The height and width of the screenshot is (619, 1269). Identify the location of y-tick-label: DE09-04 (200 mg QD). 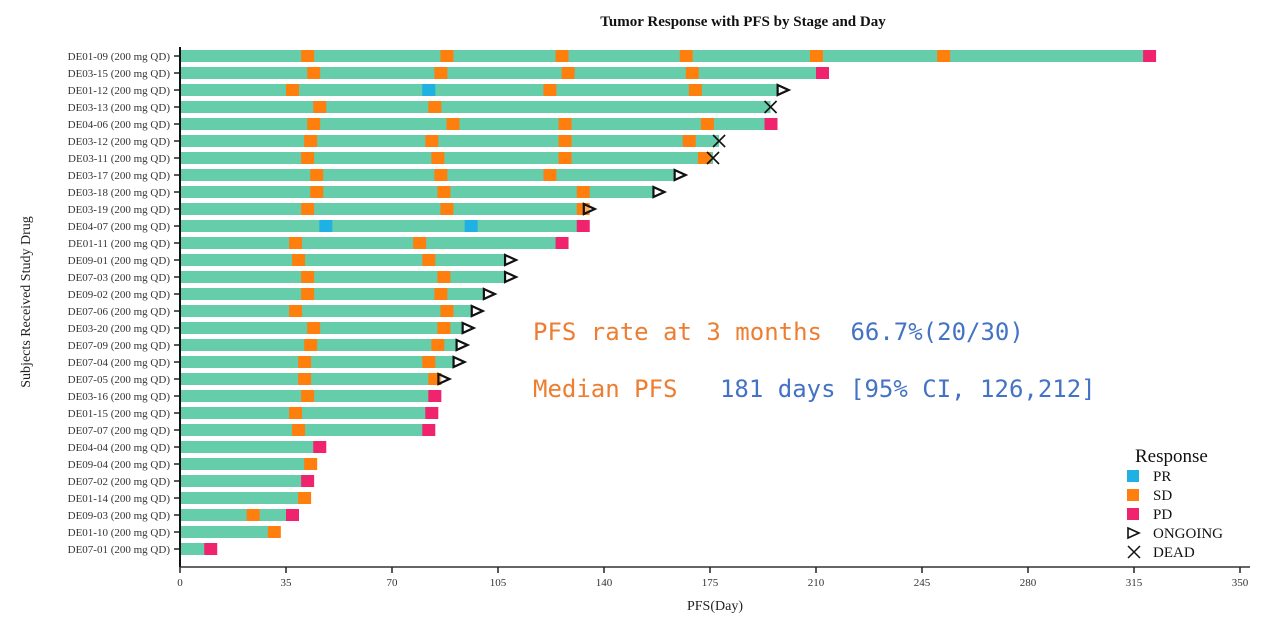
(119, 465).